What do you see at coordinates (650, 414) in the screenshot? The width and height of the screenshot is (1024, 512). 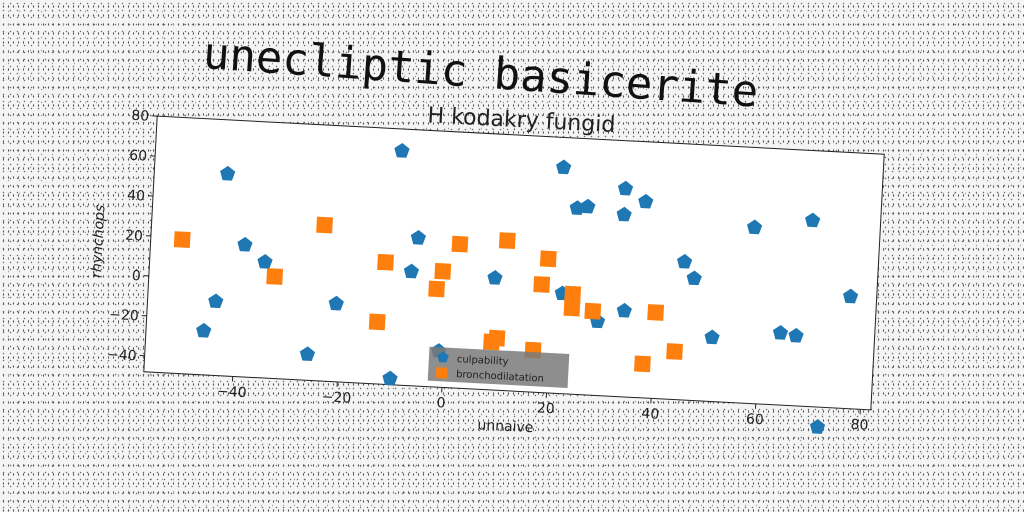 I see `x-tick-label: 40` at bounding box center [650, 414].